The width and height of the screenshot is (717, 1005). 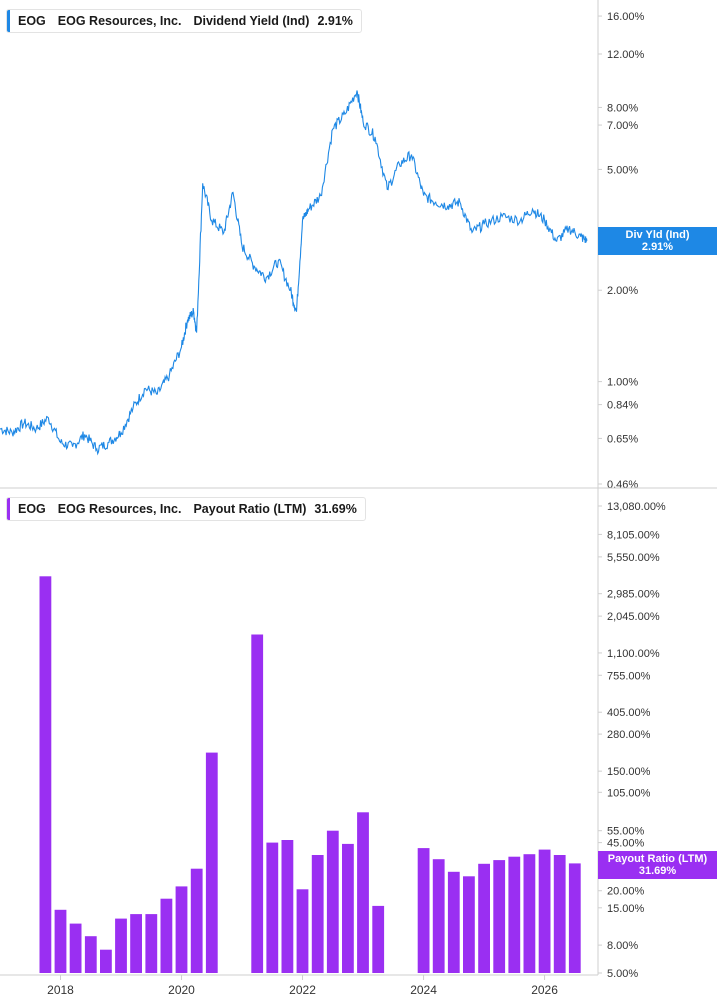 What do you see at coordinates (544, 990) in the screenshot?
I see `x-tick-label: 2026` at bounding box center [544, 990].